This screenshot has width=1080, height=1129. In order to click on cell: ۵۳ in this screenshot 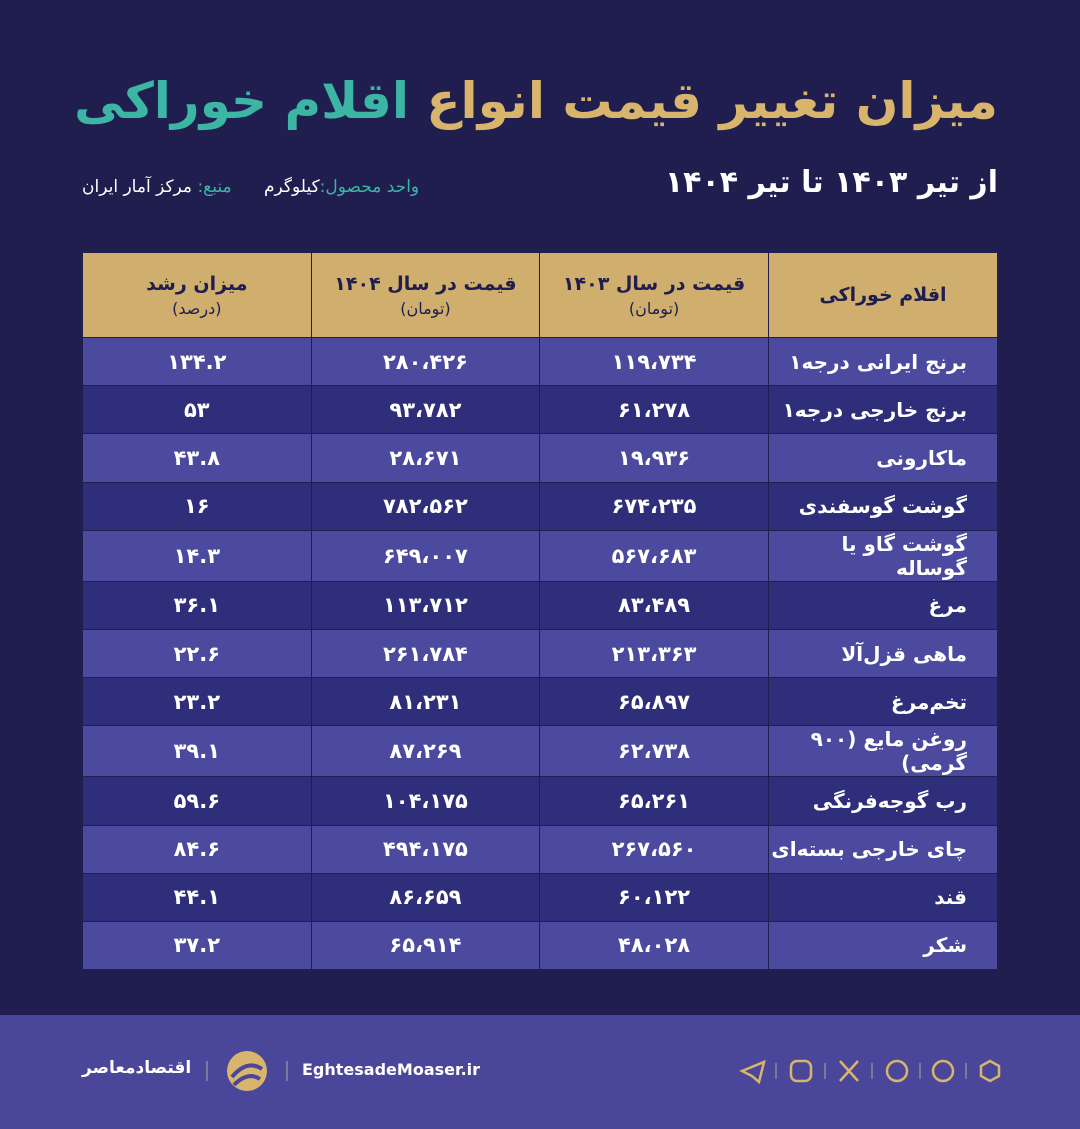, I will do `click(197, 409)`.